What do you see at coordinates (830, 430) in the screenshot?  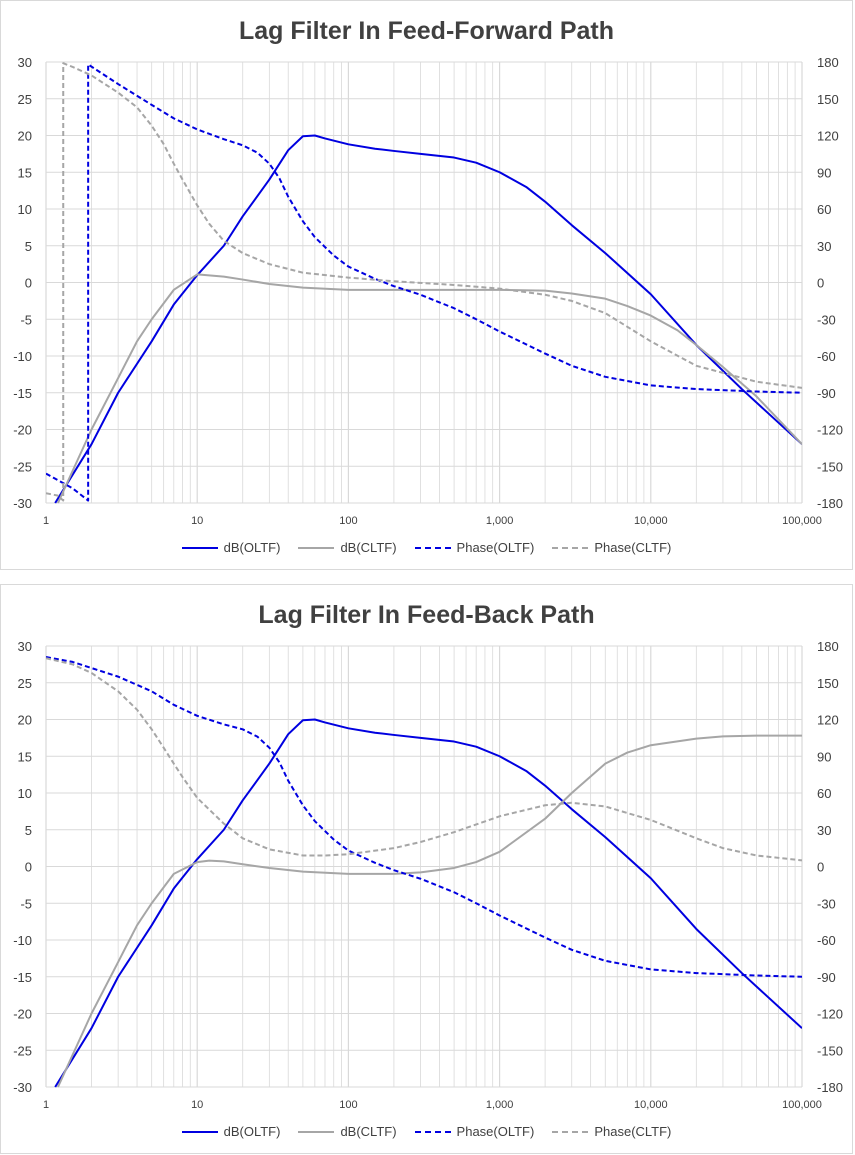 I see `y-right-tick-label: -120` at bounding box center [830, 430].